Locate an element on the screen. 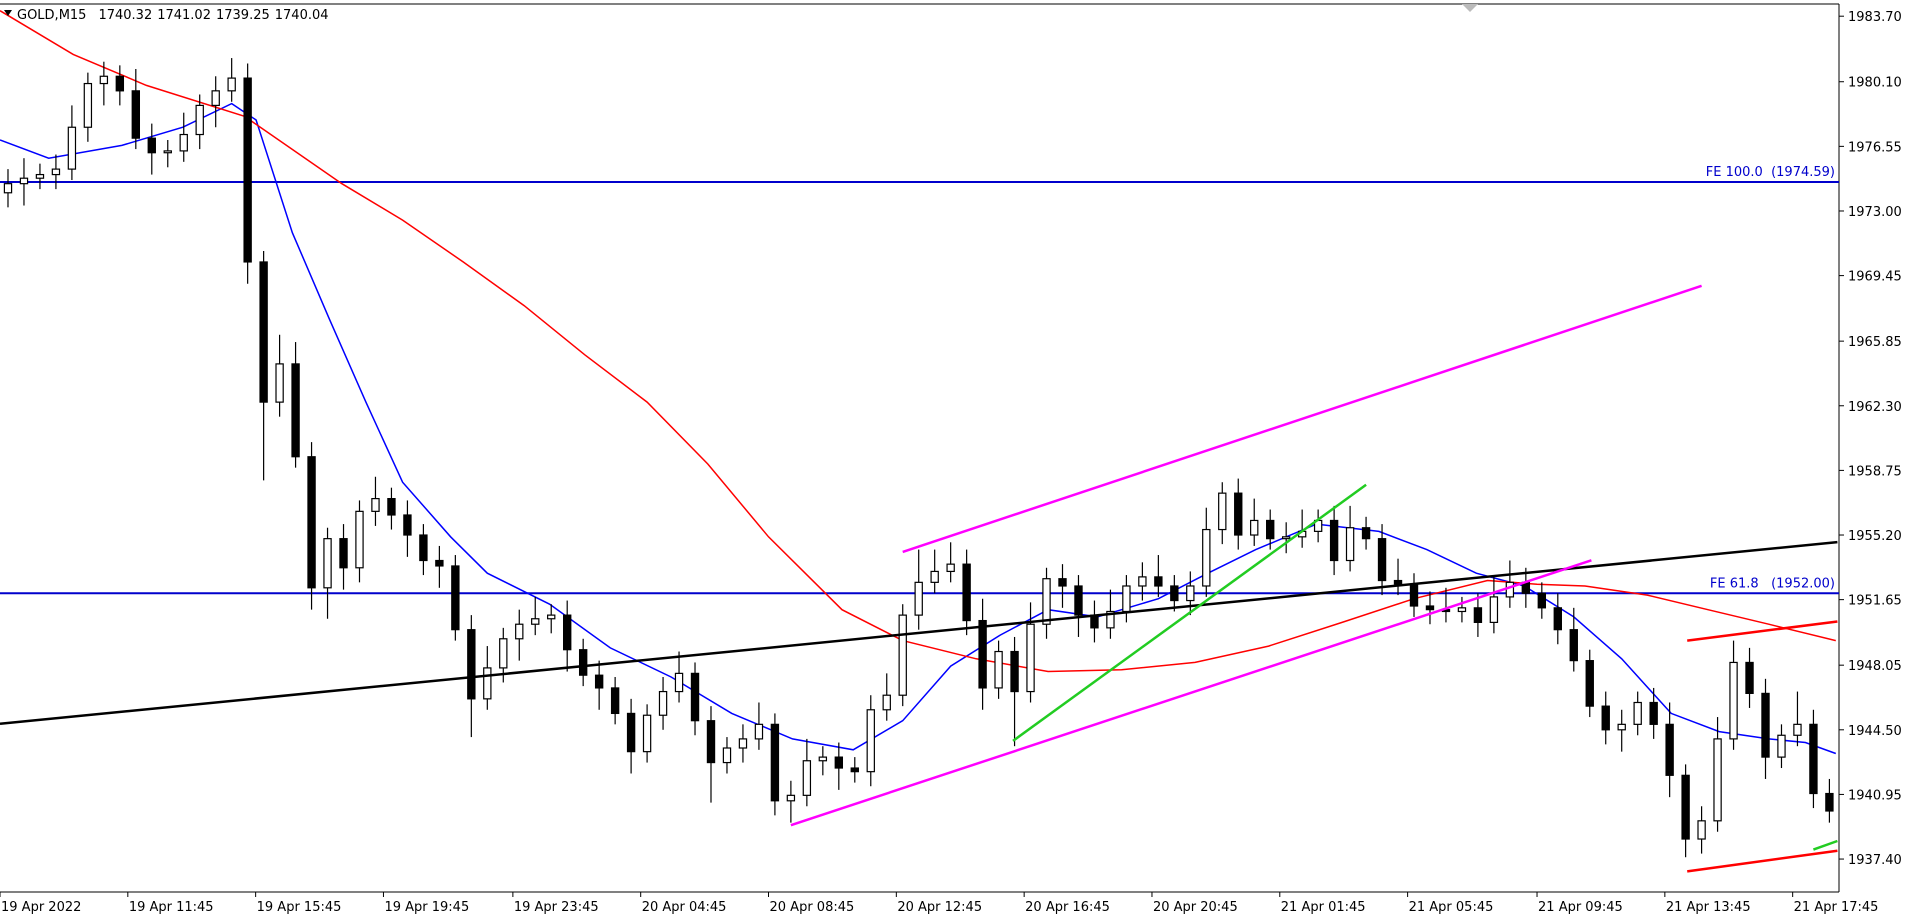 This screenshot has height=924, width=1913. x-tick-label: 20 Apr 16:45 is located at coordinates (1067, 907).